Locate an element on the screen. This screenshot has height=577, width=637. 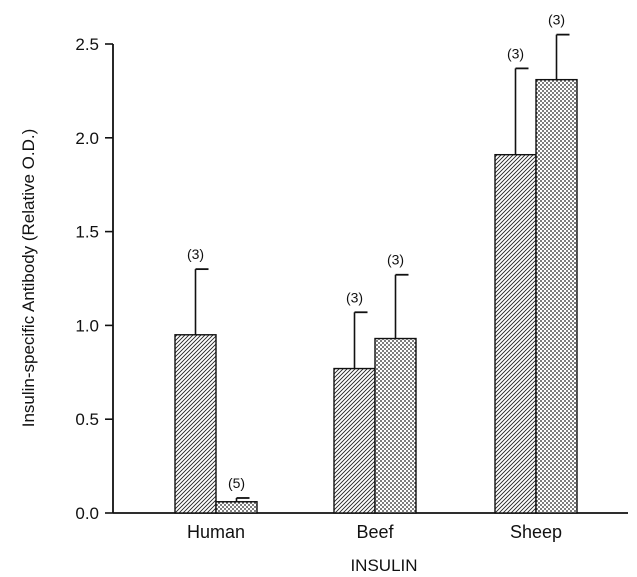
x-axis-title: INSULIN is located at coordinates (383, 565).